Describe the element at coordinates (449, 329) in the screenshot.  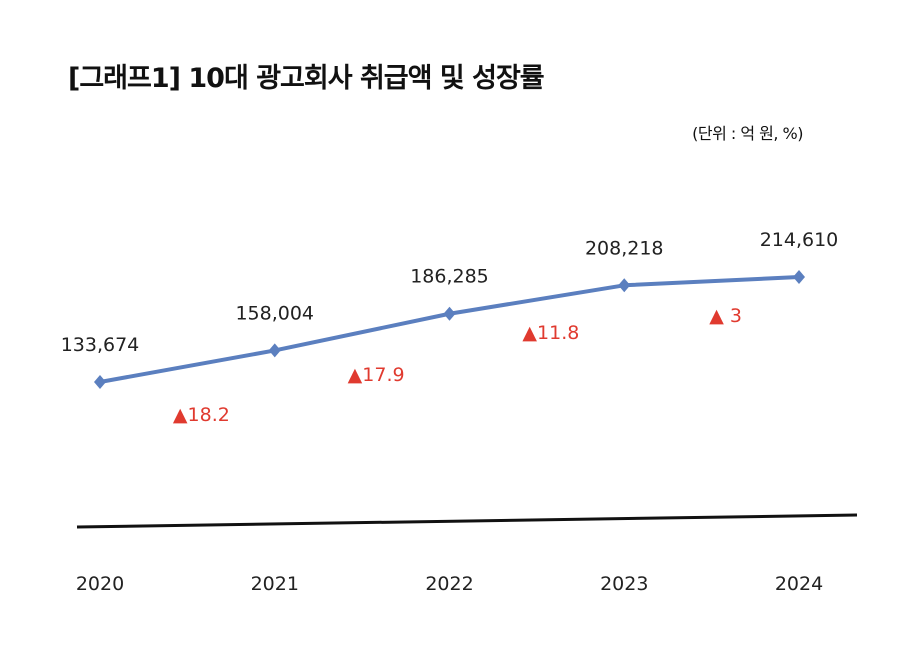
I see `series-line` at that location.